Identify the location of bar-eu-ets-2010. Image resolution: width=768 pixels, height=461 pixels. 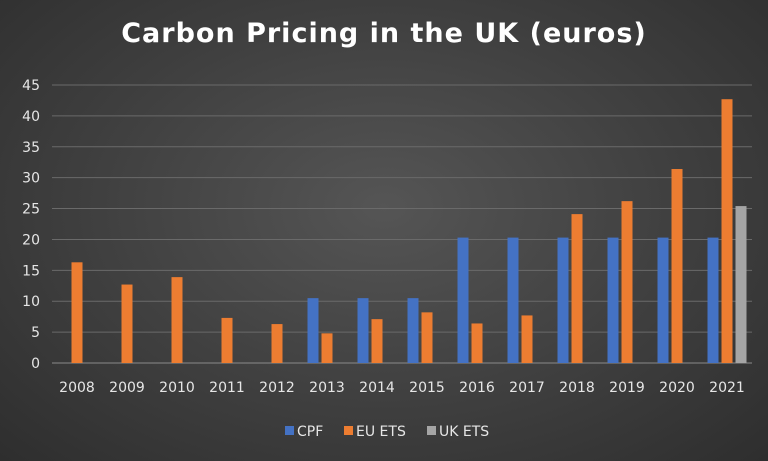
(177, 320).